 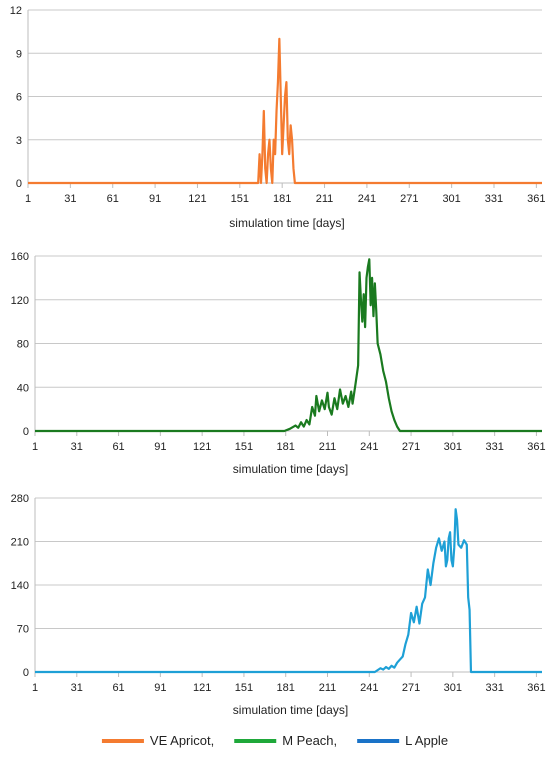 What do you see at coordinates (16, 11) in the screenshot?
I see `y-tick-label: 12` at bounding box center [16, 11].